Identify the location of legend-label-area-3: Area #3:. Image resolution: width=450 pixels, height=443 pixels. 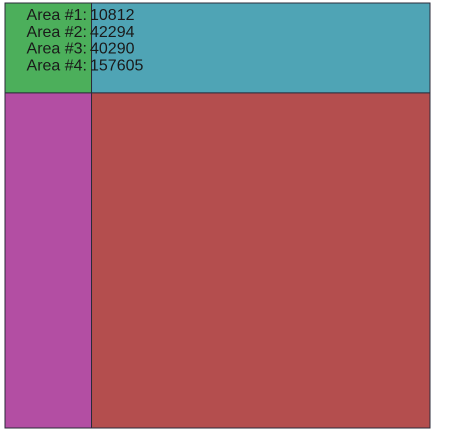
(57, 49).